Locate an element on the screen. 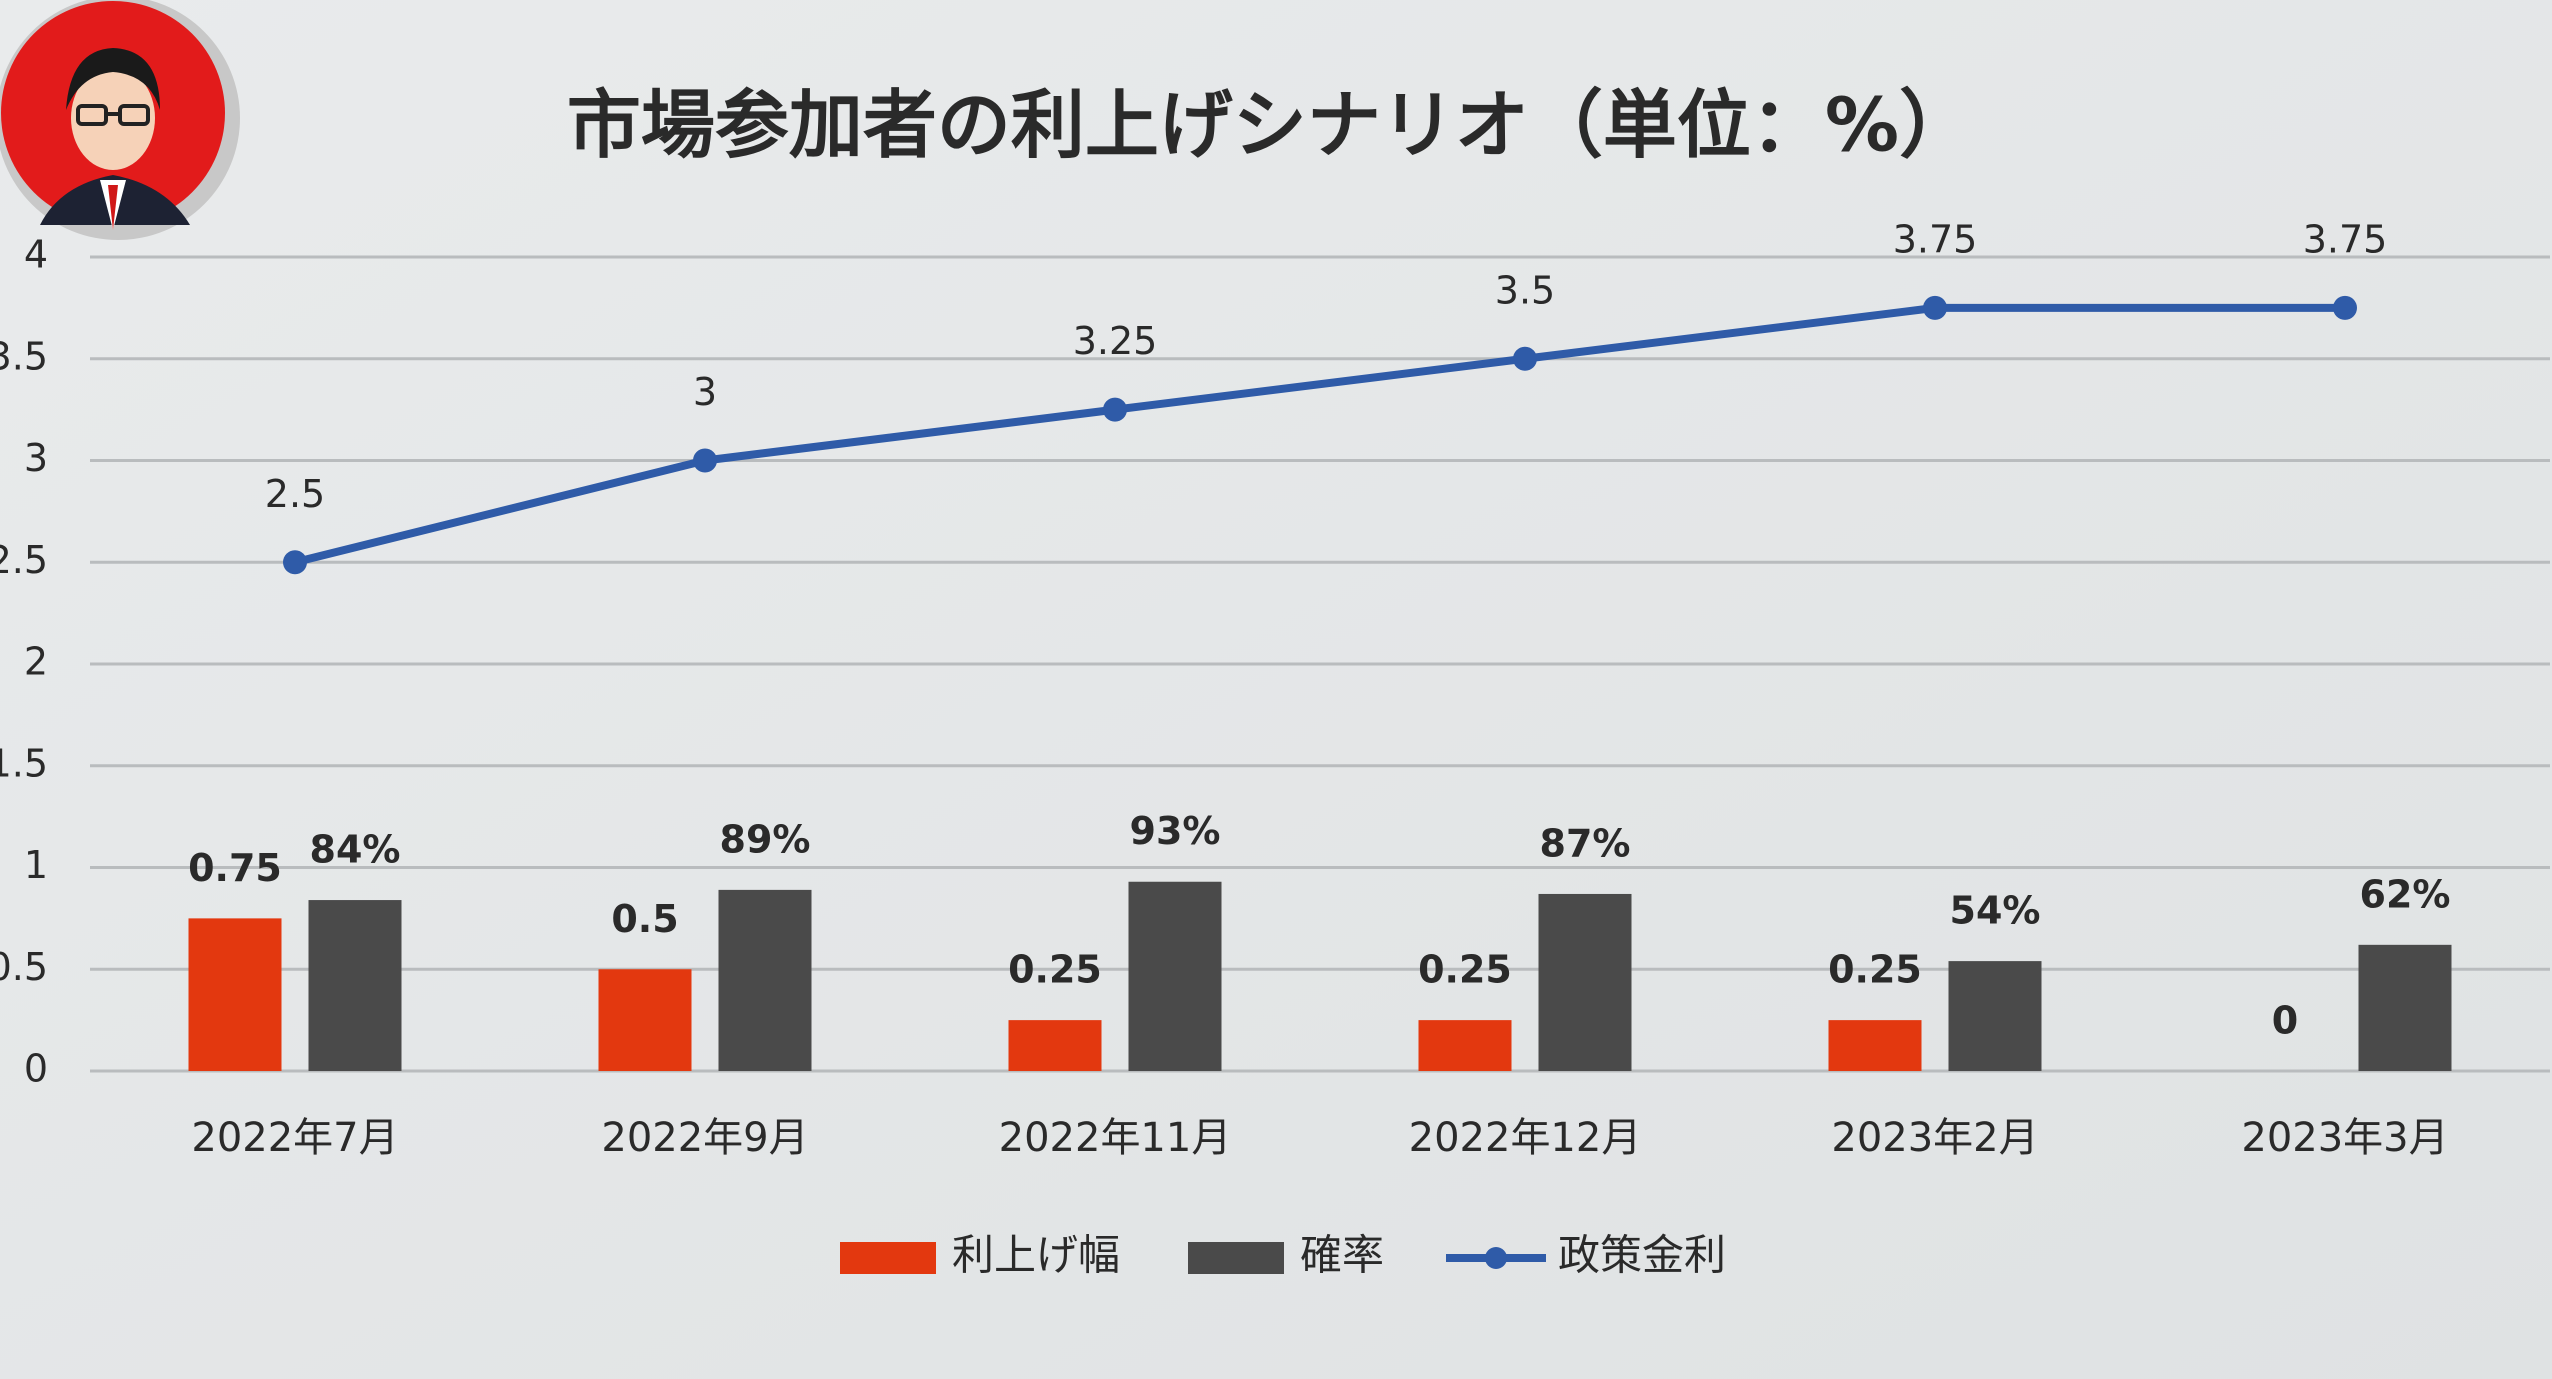  data-label: 89% is located at coordinates (765, 839).